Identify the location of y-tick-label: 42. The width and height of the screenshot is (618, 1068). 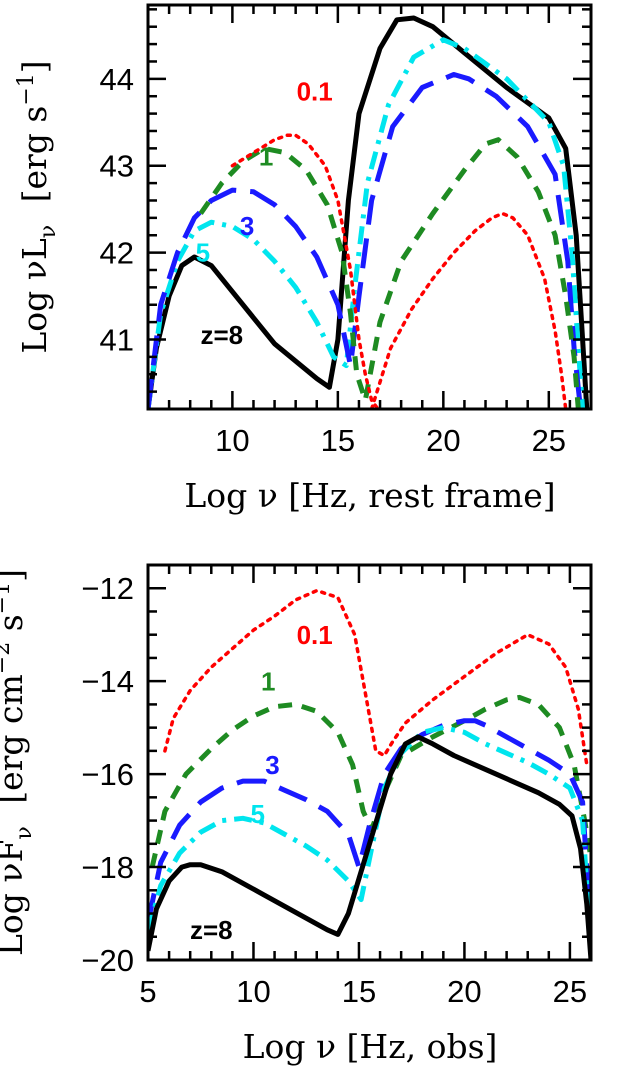
(117, 253).